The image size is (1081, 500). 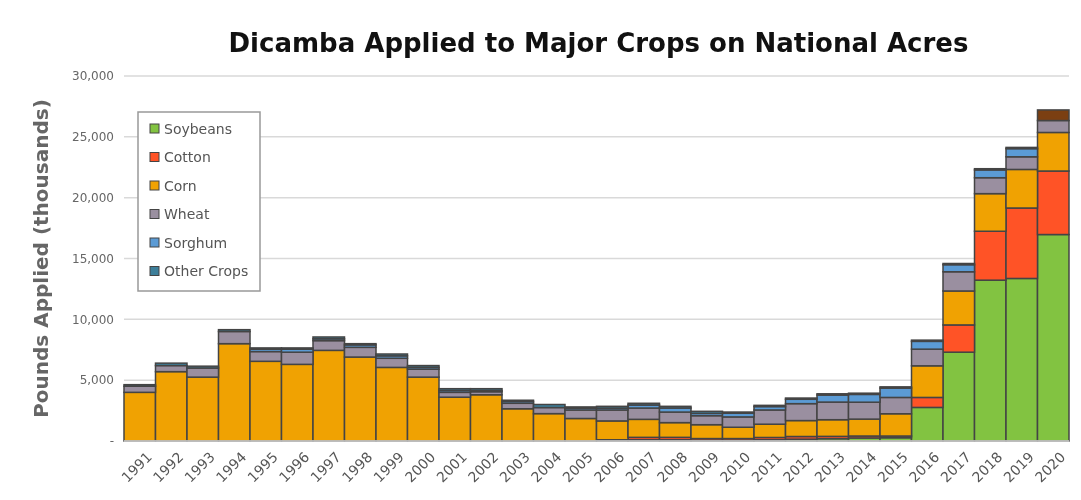 What do you see at coordinates (41, 258) in the screenshot?
I see `y-axis-title: Pounds Applied (thousands)` at bounding box center [41, 258].